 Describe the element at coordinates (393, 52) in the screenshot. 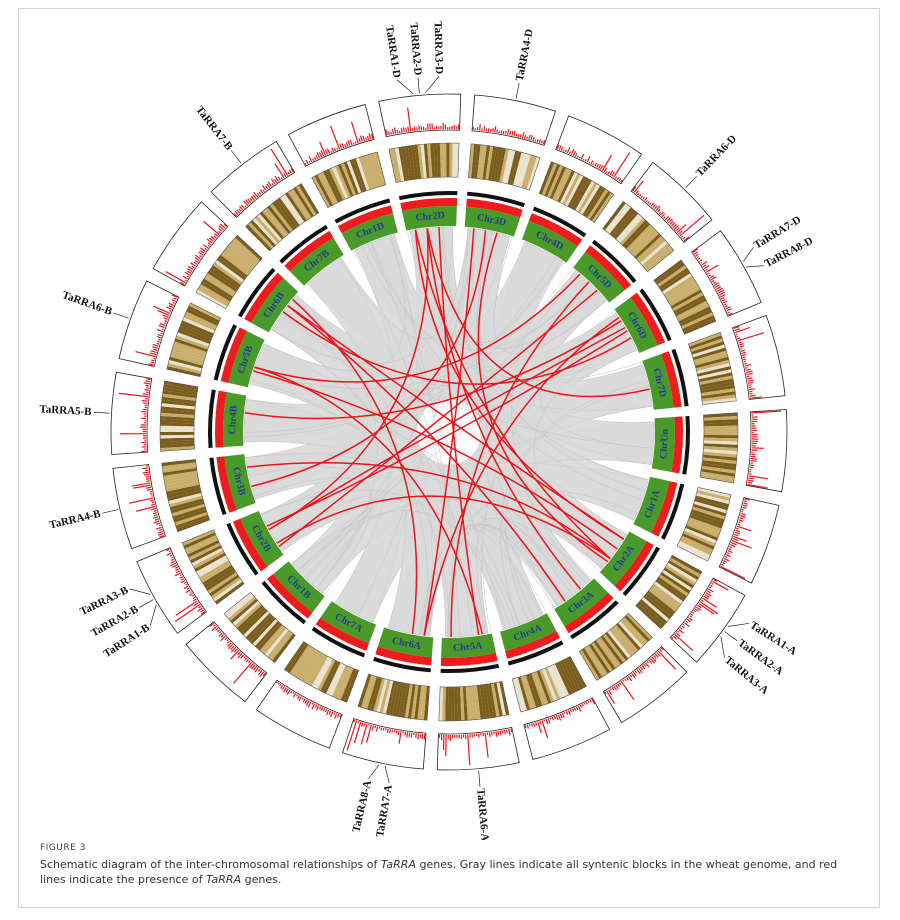

I see `gene-label: TaRRA1-D` at that location.